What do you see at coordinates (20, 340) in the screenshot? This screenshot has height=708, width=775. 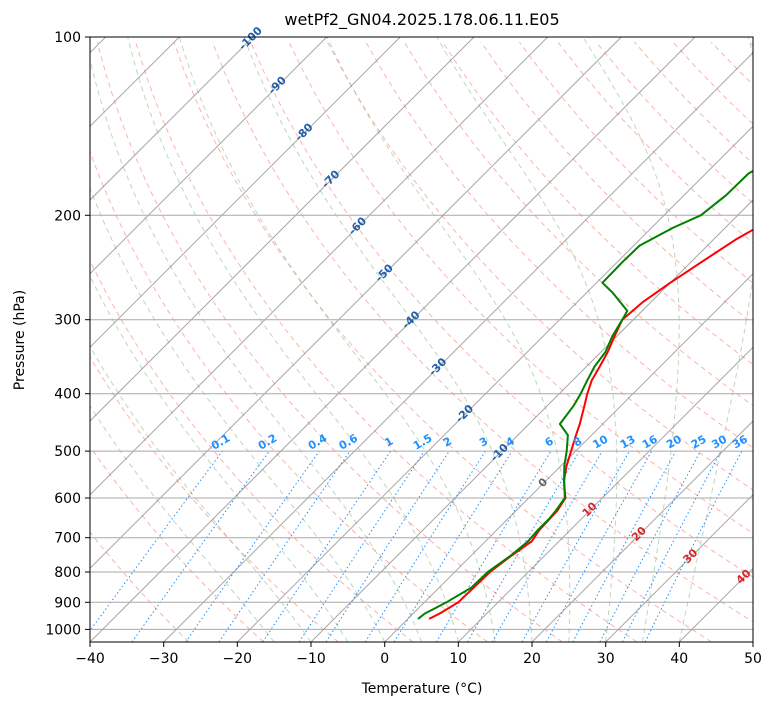 I see `y-axis-label: Pressure (hPa)` at bounding box center [20, 340].